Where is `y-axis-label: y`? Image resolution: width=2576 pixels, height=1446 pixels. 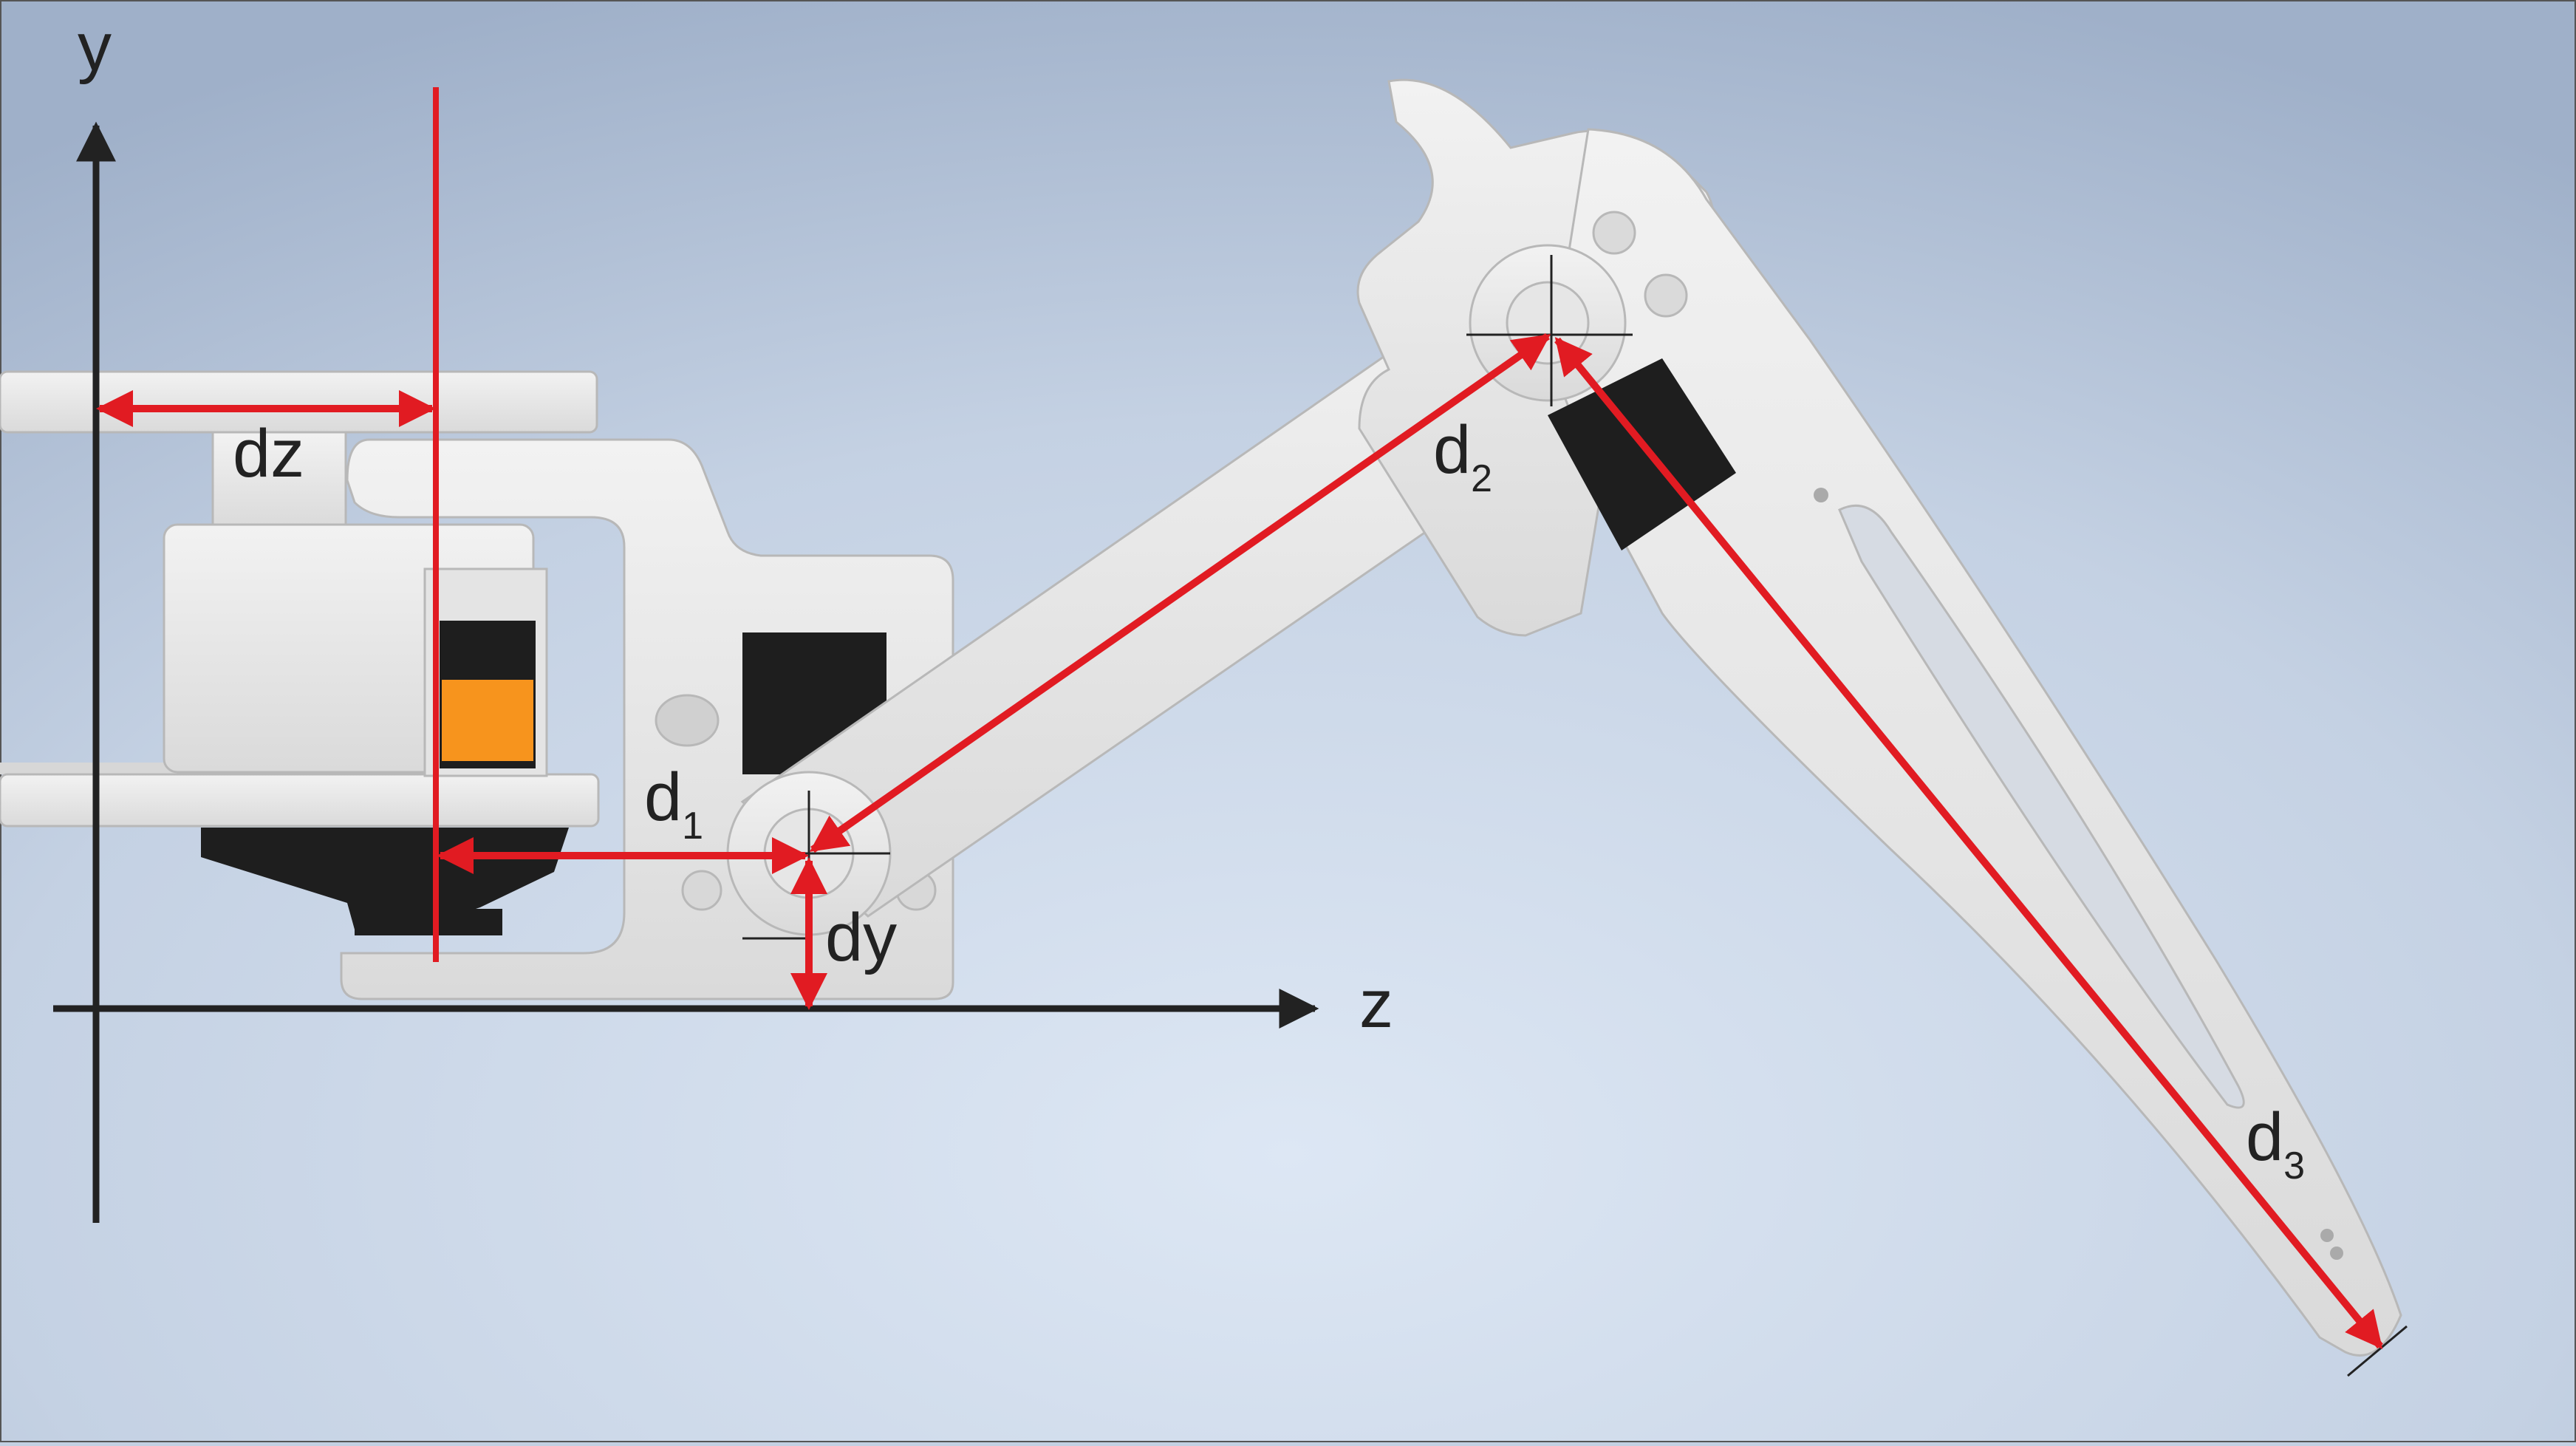
y-axis-label: y is located at coordinates (95, 48).